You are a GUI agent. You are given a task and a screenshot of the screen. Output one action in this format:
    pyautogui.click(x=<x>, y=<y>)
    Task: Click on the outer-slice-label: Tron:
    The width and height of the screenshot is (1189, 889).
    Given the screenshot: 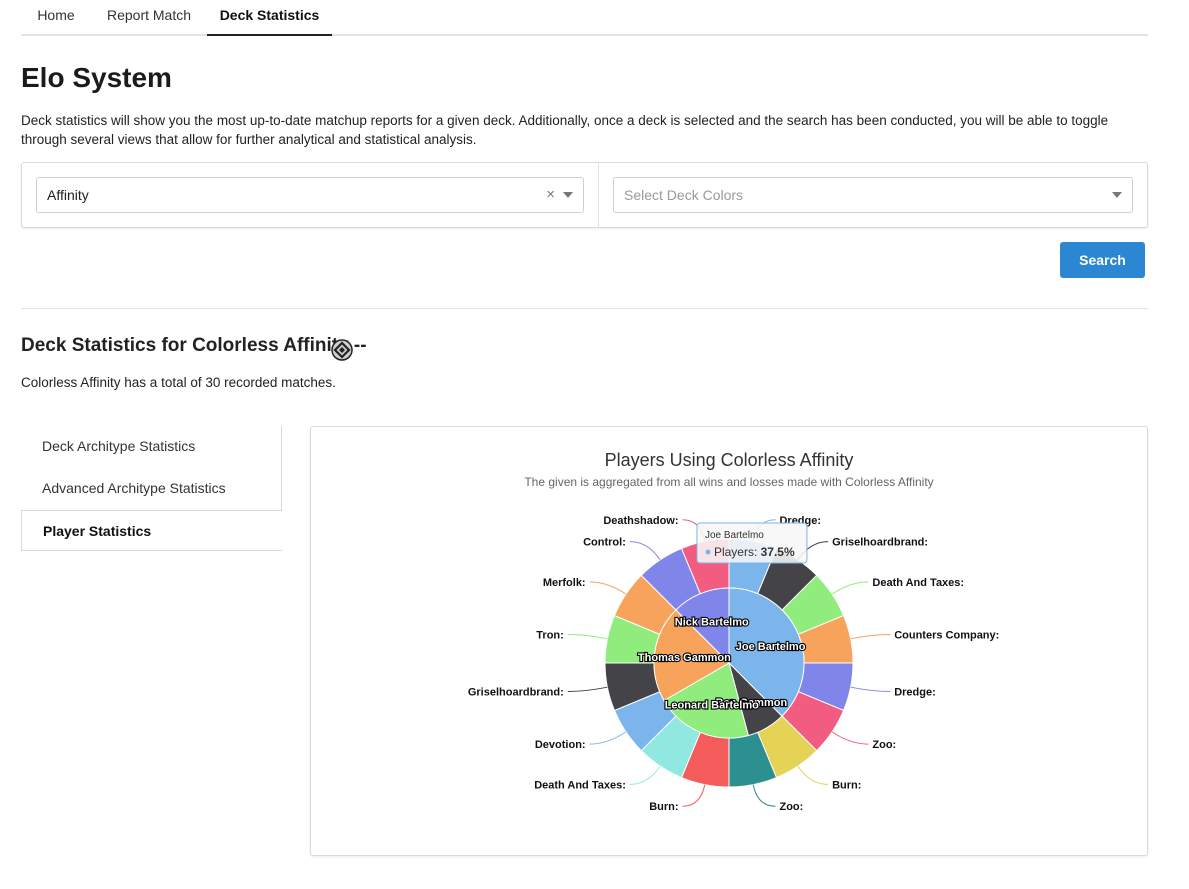 What is the action you would take?
    pyautogui.click(x=550, y=636)
    